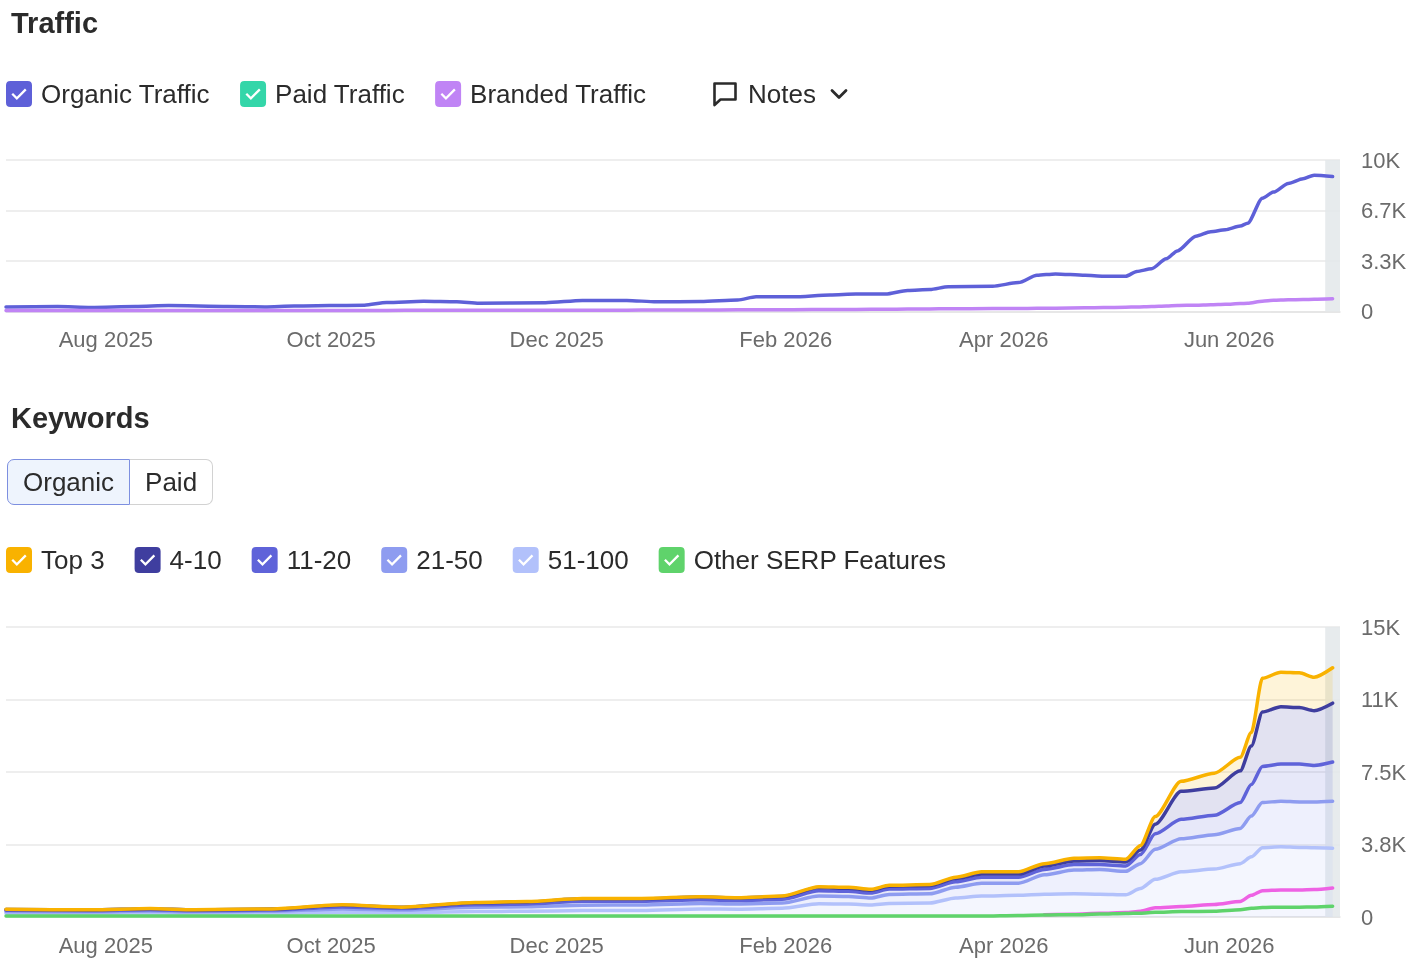 Image resolution: width=1412 pixels, height=966 pixels. What do you see at coordinates (340, 94) in the screenshot?
I see `legend-label: Paid Traffic` at bounding box center [340, 94].